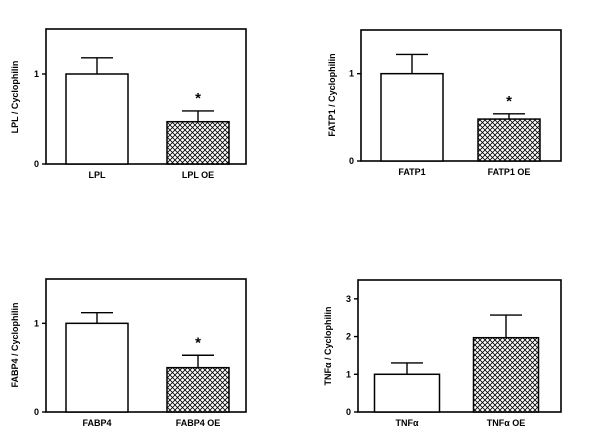  Describe the element at coordinates (98, 175) in the screenshot. I see `category-label: LPL` at that location.